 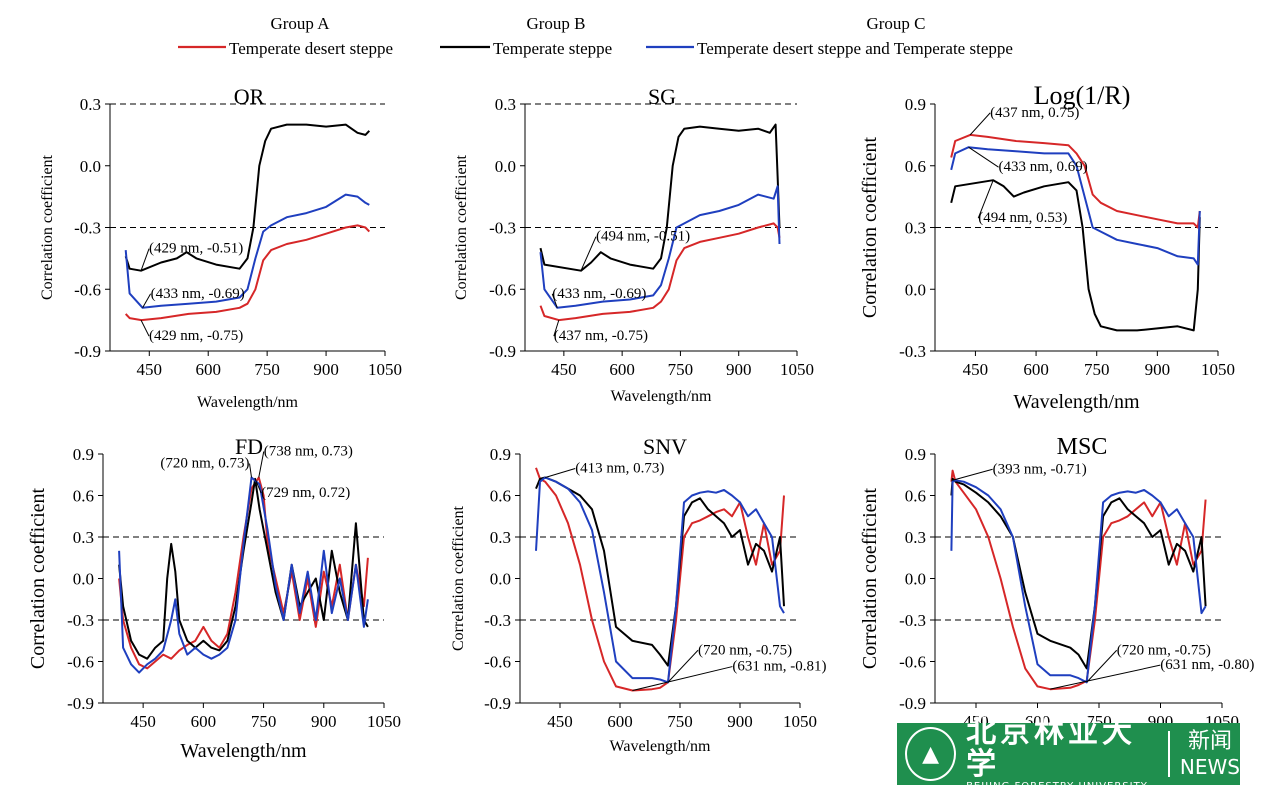 I want to click on panel-title: SG, so click(x=662, y=96).